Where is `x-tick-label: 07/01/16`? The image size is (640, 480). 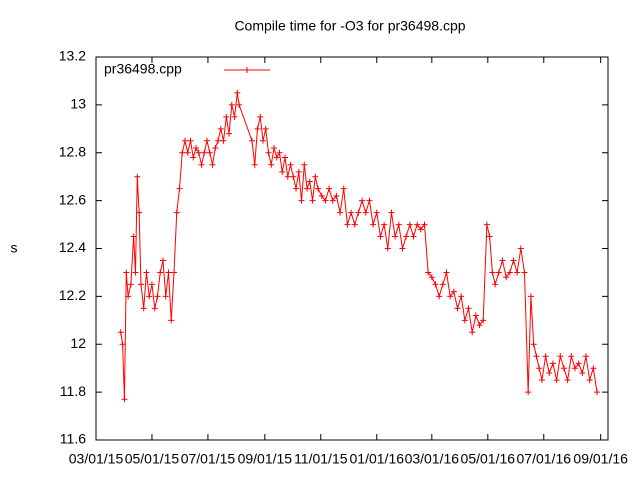
x-tick-label: 07/01/16 is located at coordinates (544, 459).